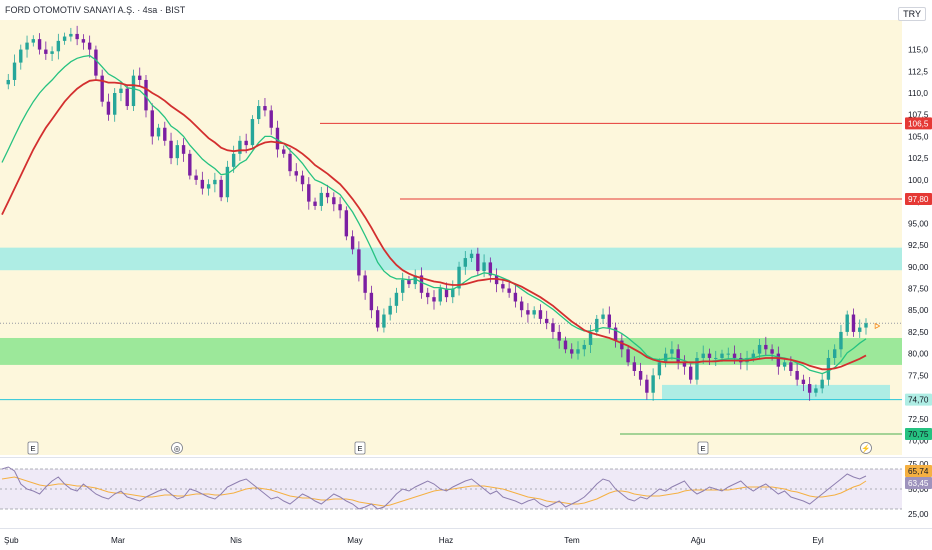  I want to click on time-axis-label: Haz, so click(446, 540).